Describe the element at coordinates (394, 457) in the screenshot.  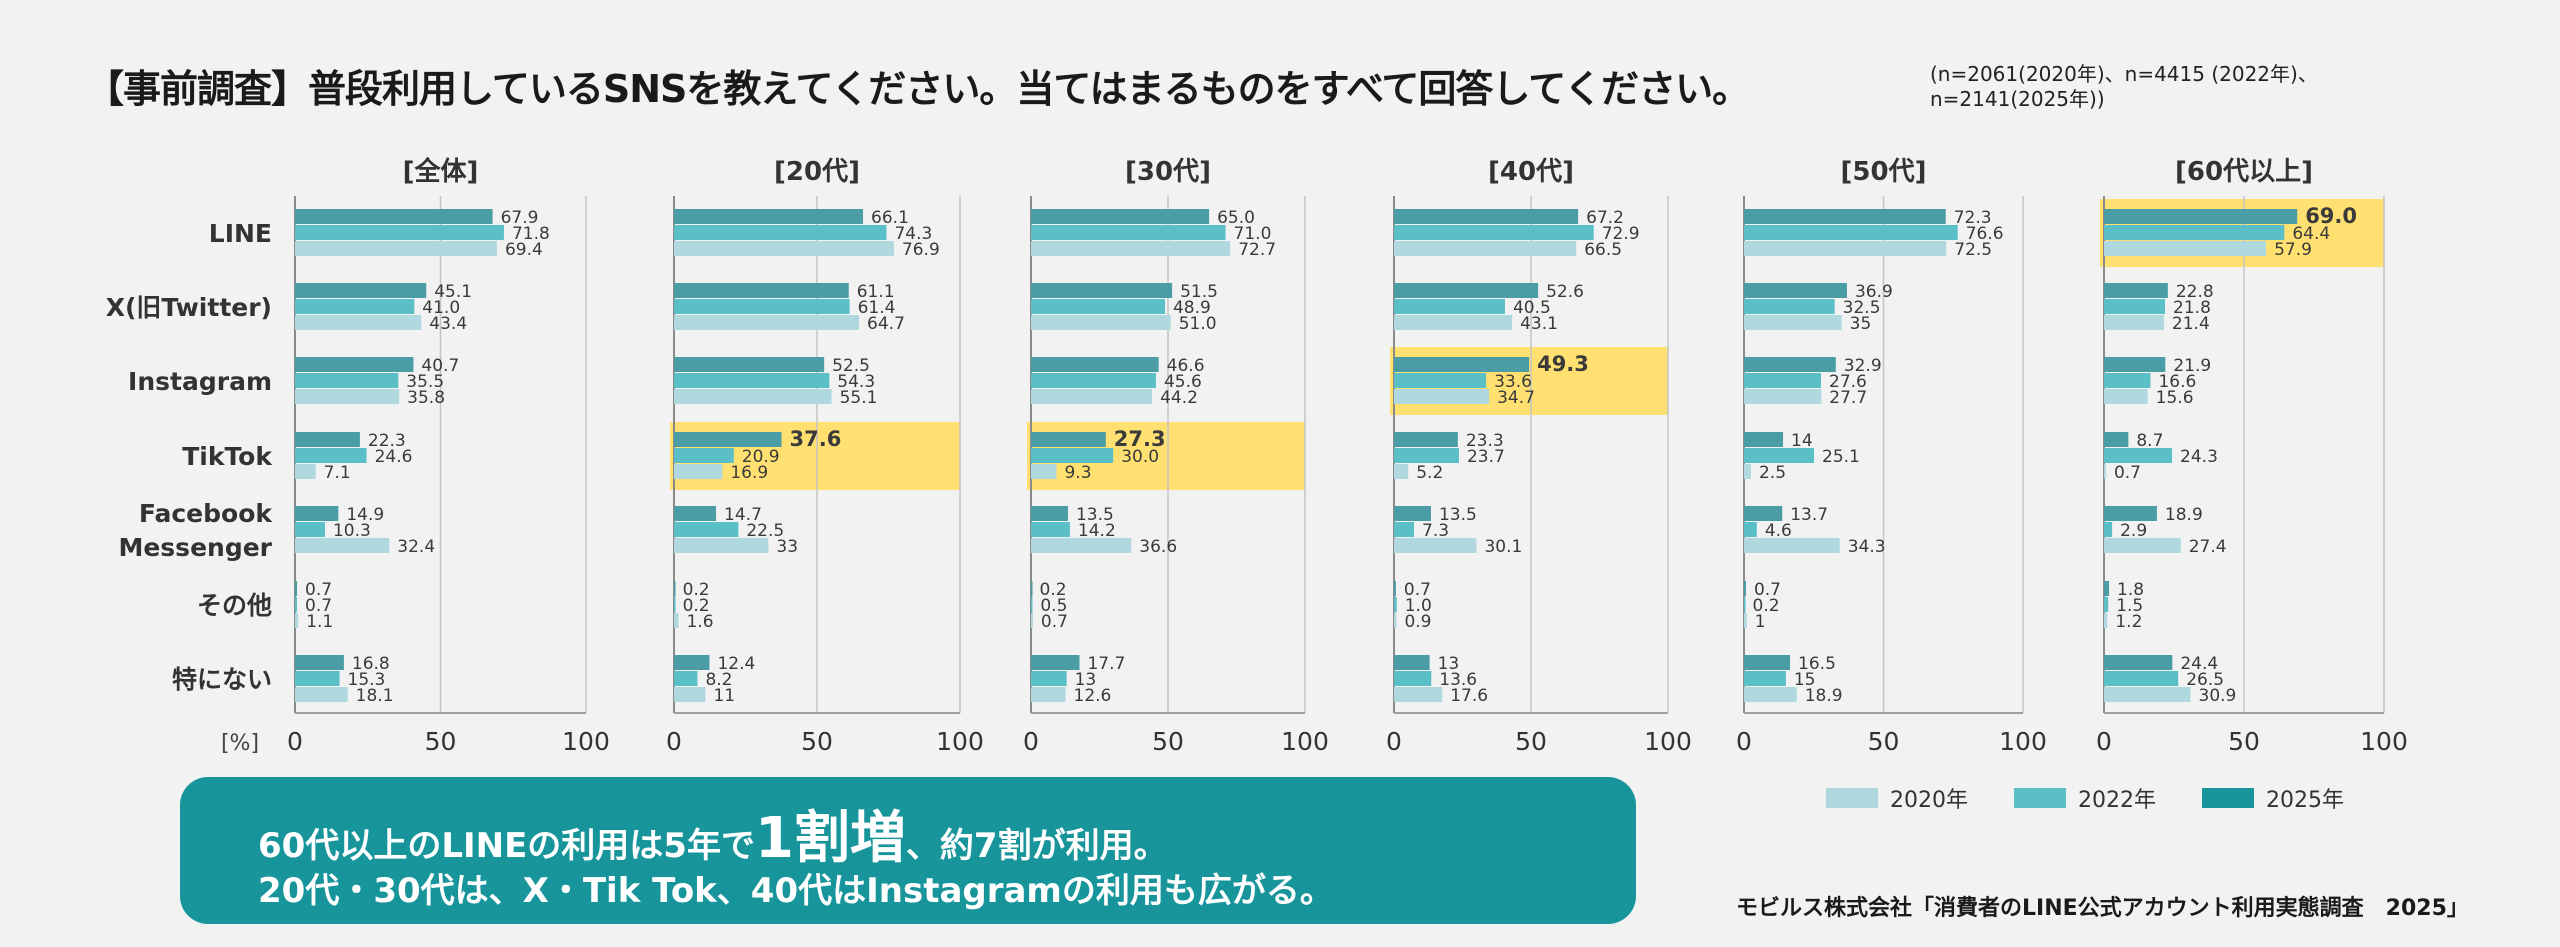
I see `data-label: 24.6` at that location.